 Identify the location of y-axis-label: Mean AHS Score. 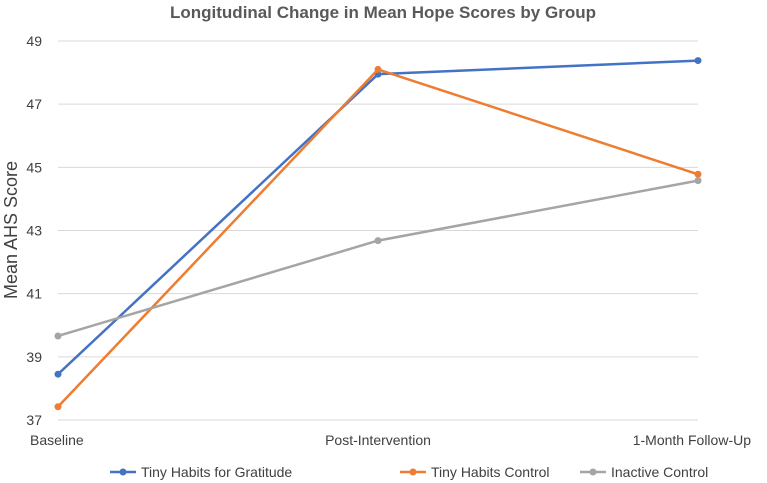
(11, 230).